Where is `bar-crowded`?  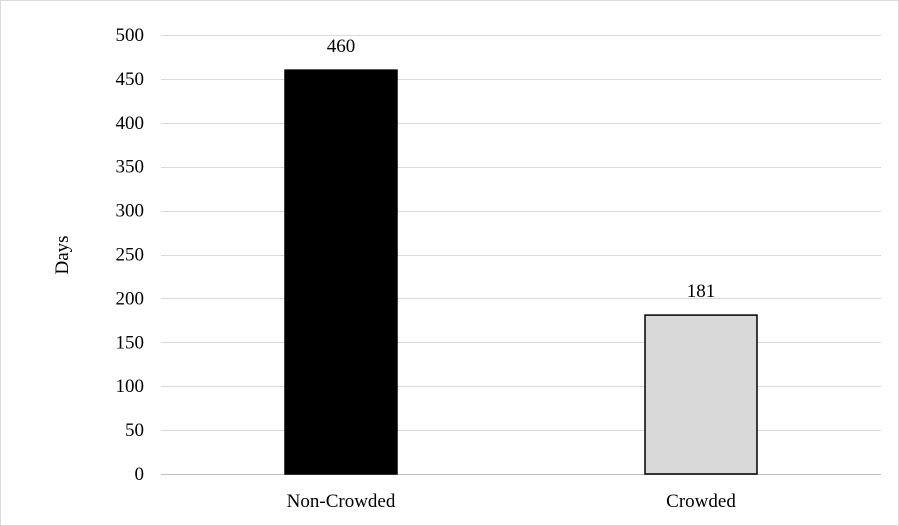
bar-crowded is located at coordinates (701, 394).